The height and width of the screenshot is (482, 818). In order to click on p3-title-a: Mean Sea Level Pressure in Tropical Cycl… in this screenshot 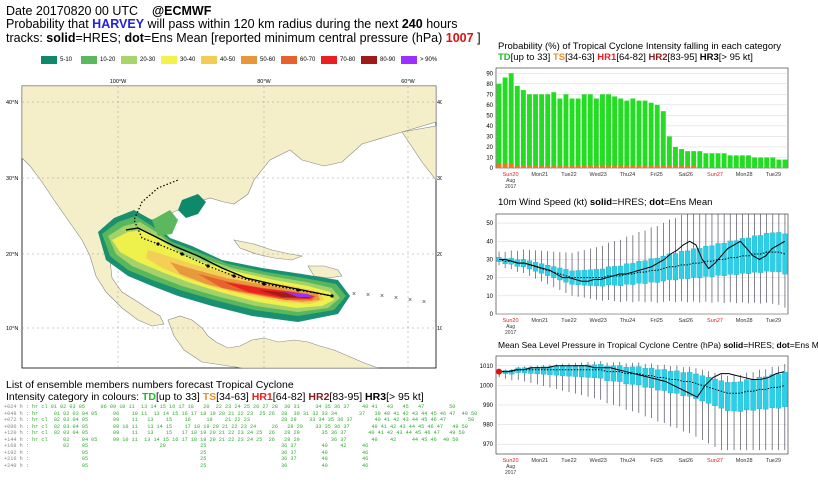, I will do `click(609, 345)`.